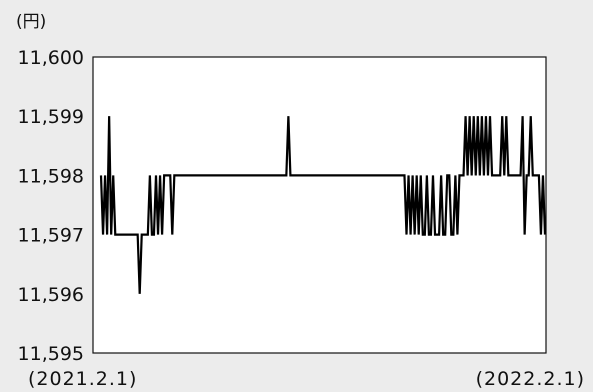  I want to click on y-tick-label: 11,596, so click(51, 295).